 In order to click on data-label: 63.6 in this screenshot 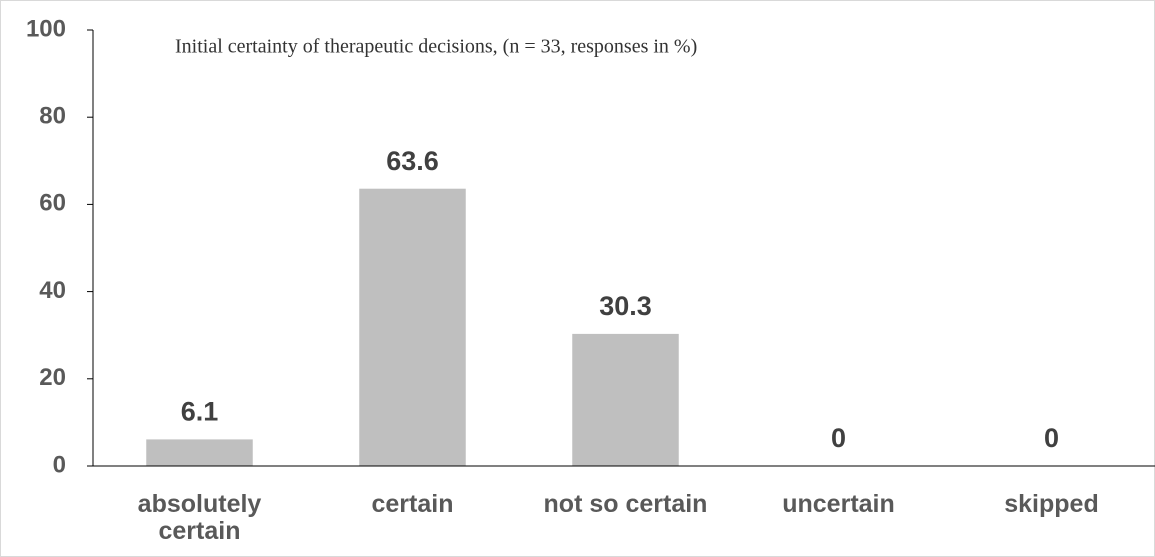, I will do `click(412, 161)`.